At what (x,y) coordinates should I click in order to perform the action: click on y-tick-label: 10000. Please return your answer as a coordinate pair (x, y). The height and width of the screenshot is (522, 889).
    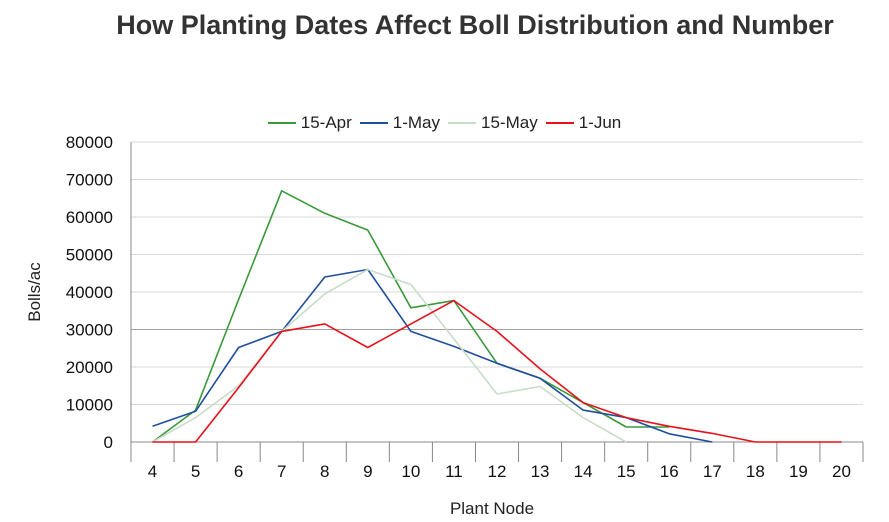
    Looking at the image, I should click on (89, 405).